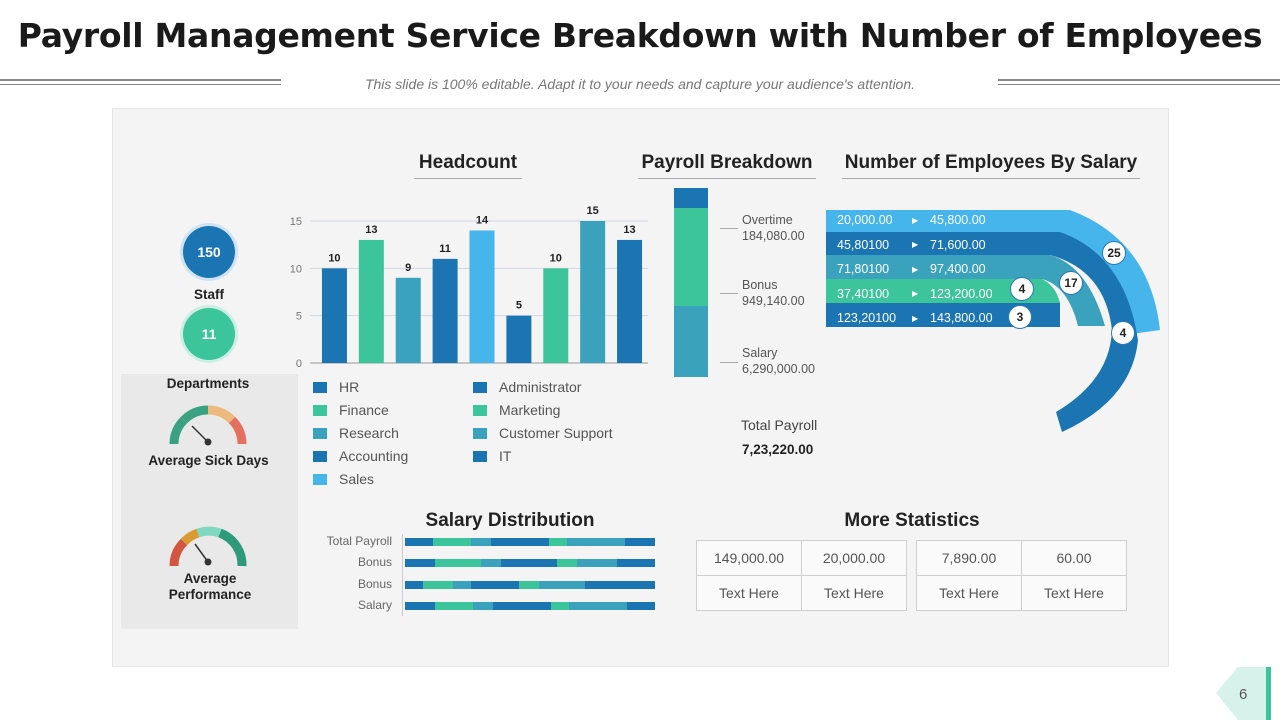 The image size is (1280, 720). I want to click on stat-caption-2: Text Here, so click(854, 593).